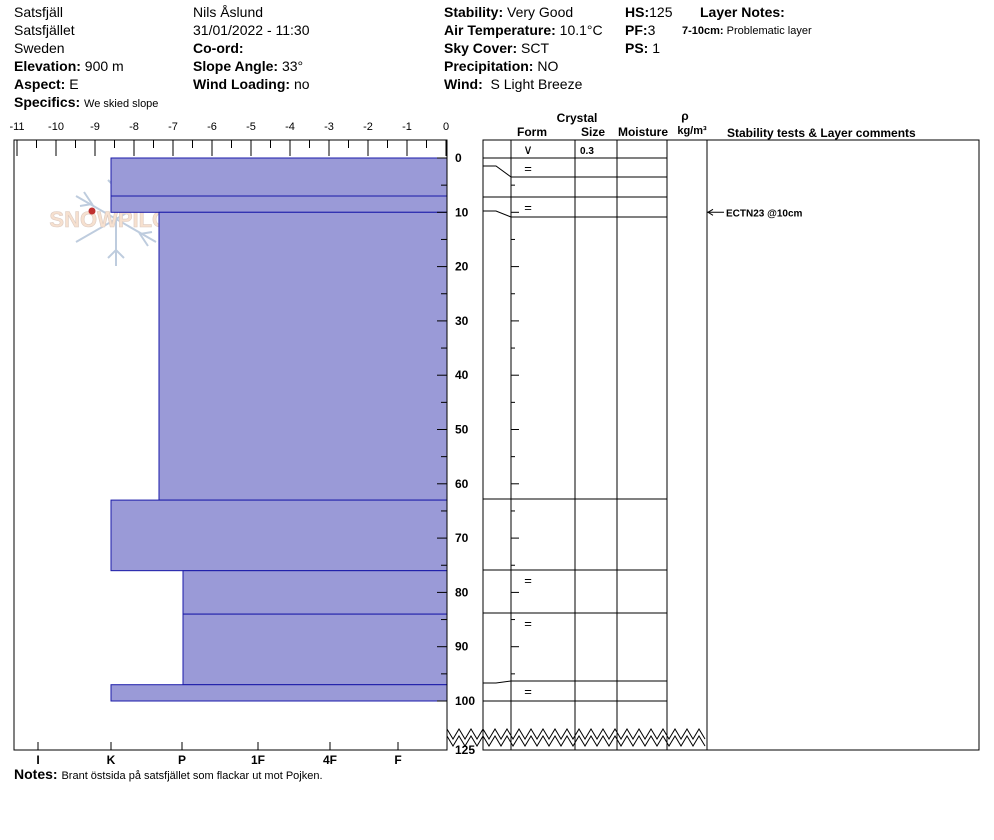 The height and width of the screenshot is (840, 994). Describe the element at coordinates (462, 592) in the screenshot. I see `depth-tick-label-8: 80` at that location.